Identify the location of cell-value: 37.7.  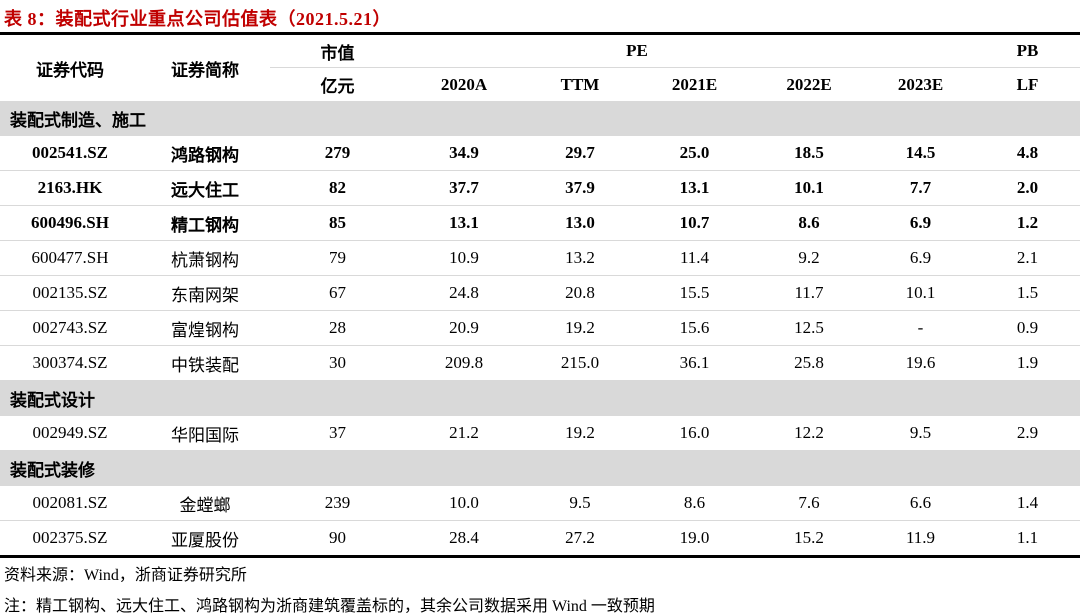
(464, 188).